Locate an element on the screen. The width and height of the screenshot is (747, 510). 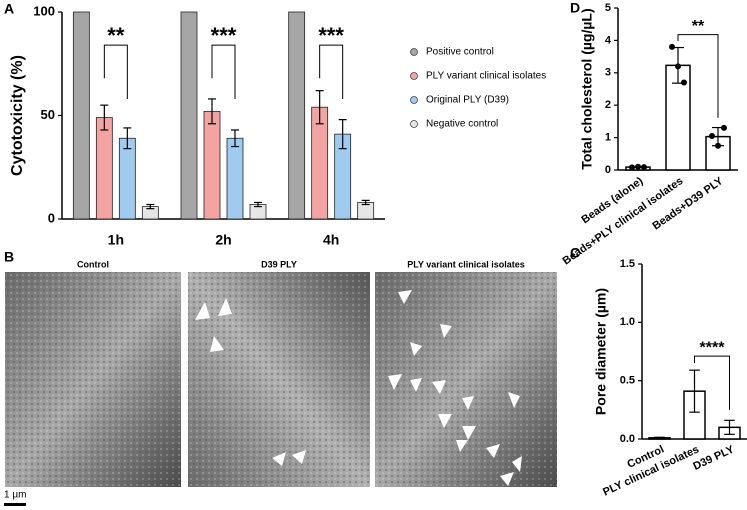
panel-label: D is located at coordinates (575, 8).